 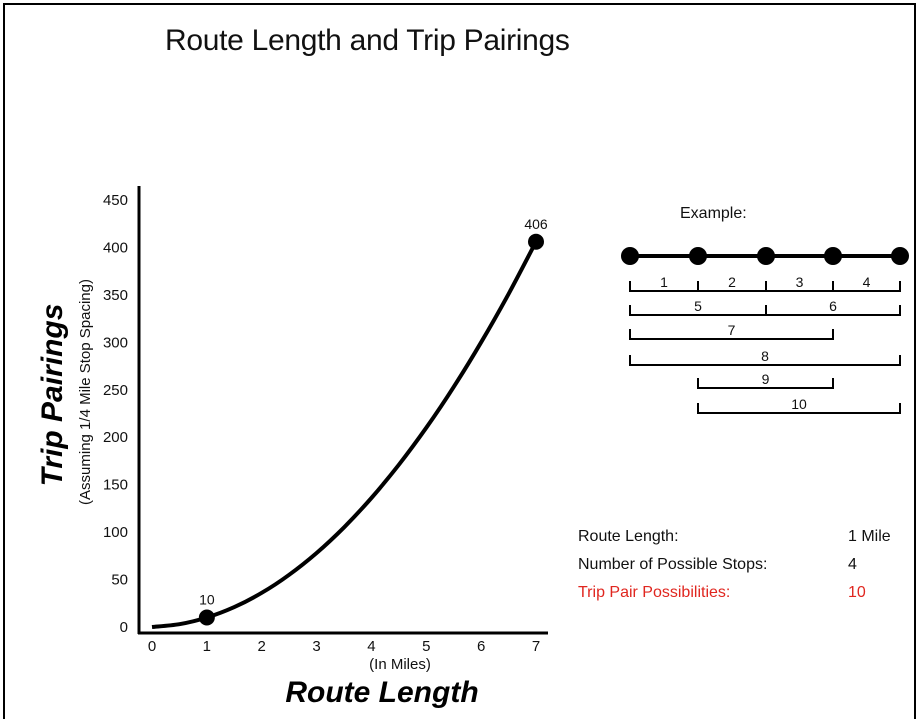 What do you see at coordinates (713, 213) in the screenshot?
I see `example-label: Example:` at bounding box center [713, 213].